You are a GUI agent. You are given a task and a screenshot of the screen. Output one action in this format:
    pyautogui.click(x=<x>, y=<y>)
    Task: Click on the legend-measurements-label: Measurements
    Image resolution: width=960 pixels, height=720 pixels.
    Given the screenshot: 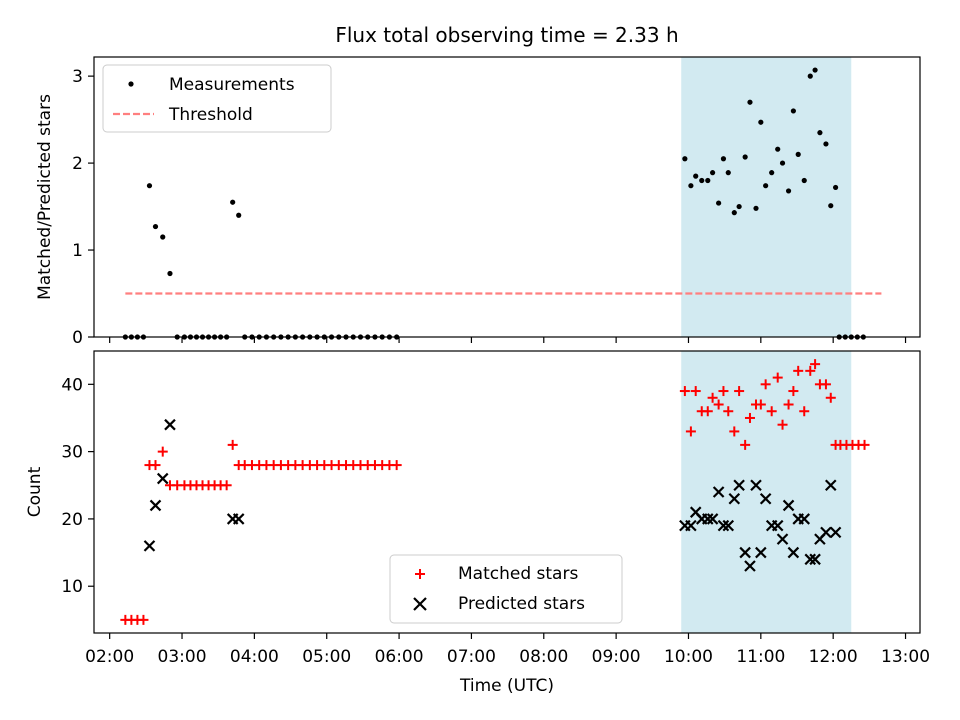 What is the action you would take?
    pyautogui.click(x=232, y=85)
    